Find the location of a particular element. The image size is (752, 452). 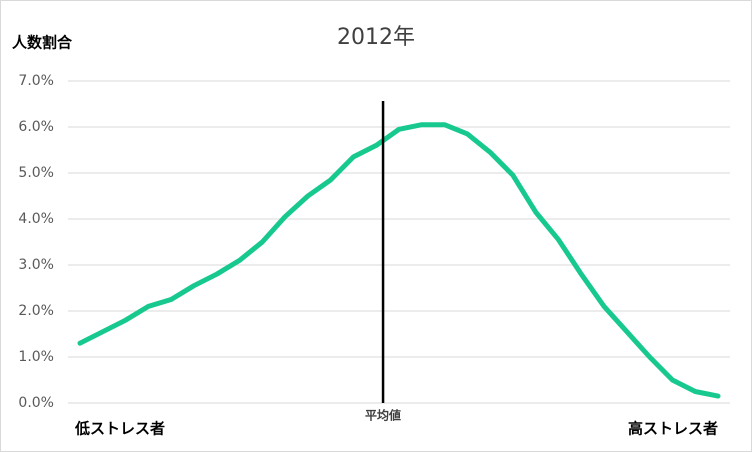

chart-title: 2012年 is located at coordinates (376, 37).